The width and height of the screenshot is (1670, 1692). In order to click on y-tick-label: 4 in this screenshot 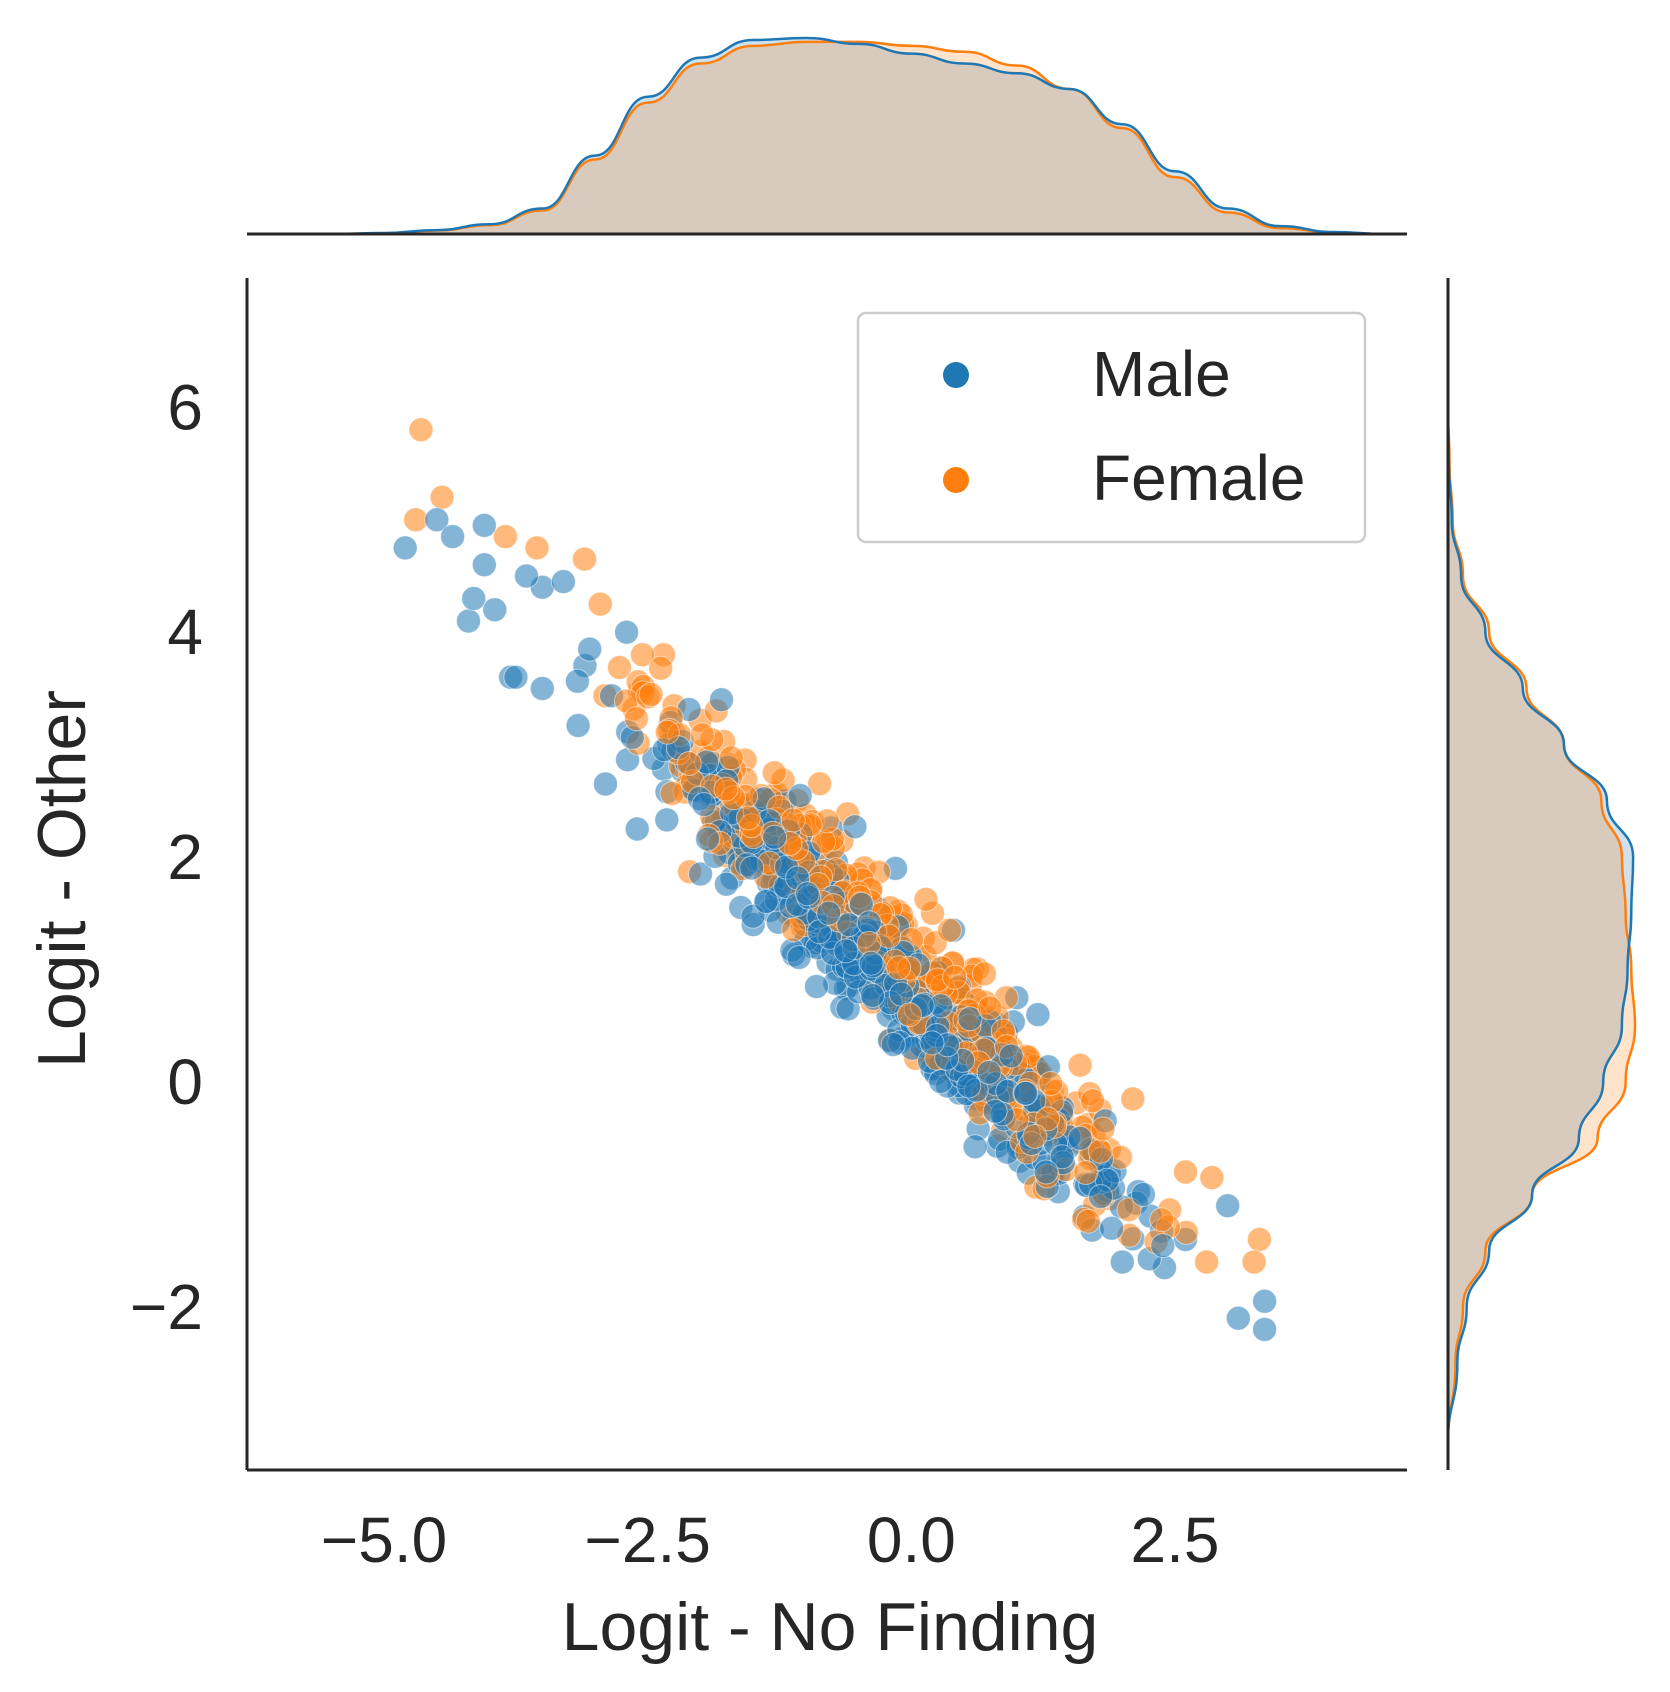, I will do `click(185, 632)`.